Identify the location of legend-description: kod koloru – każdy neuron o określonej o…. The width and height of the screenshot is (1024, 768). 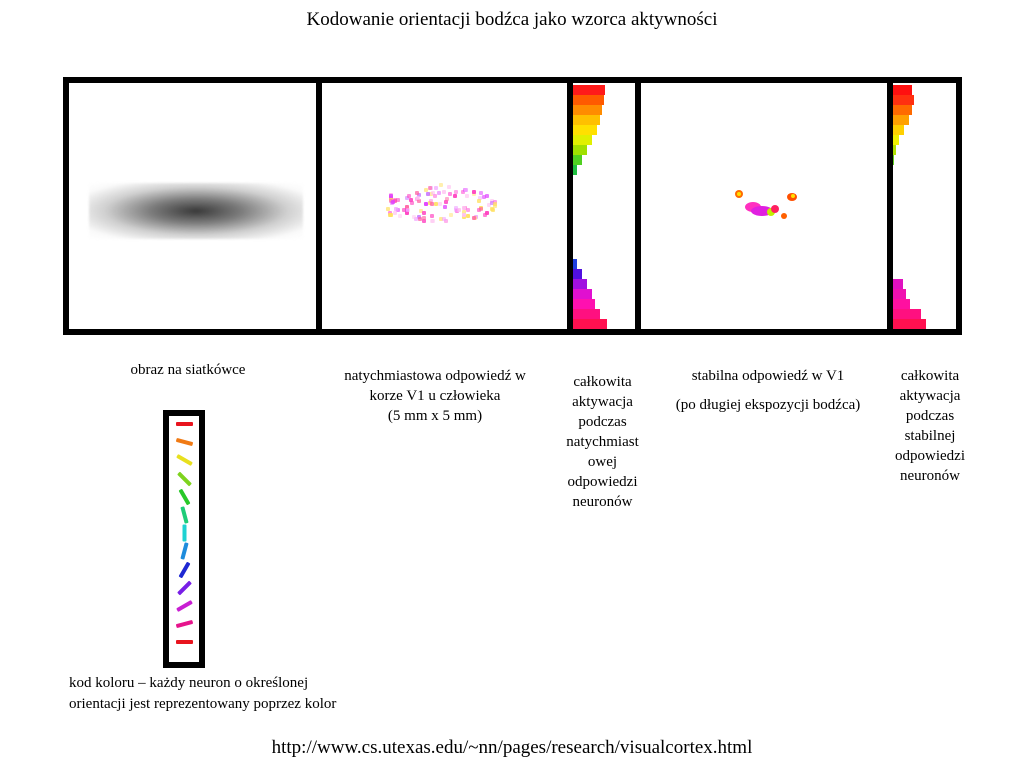
(203, 693).